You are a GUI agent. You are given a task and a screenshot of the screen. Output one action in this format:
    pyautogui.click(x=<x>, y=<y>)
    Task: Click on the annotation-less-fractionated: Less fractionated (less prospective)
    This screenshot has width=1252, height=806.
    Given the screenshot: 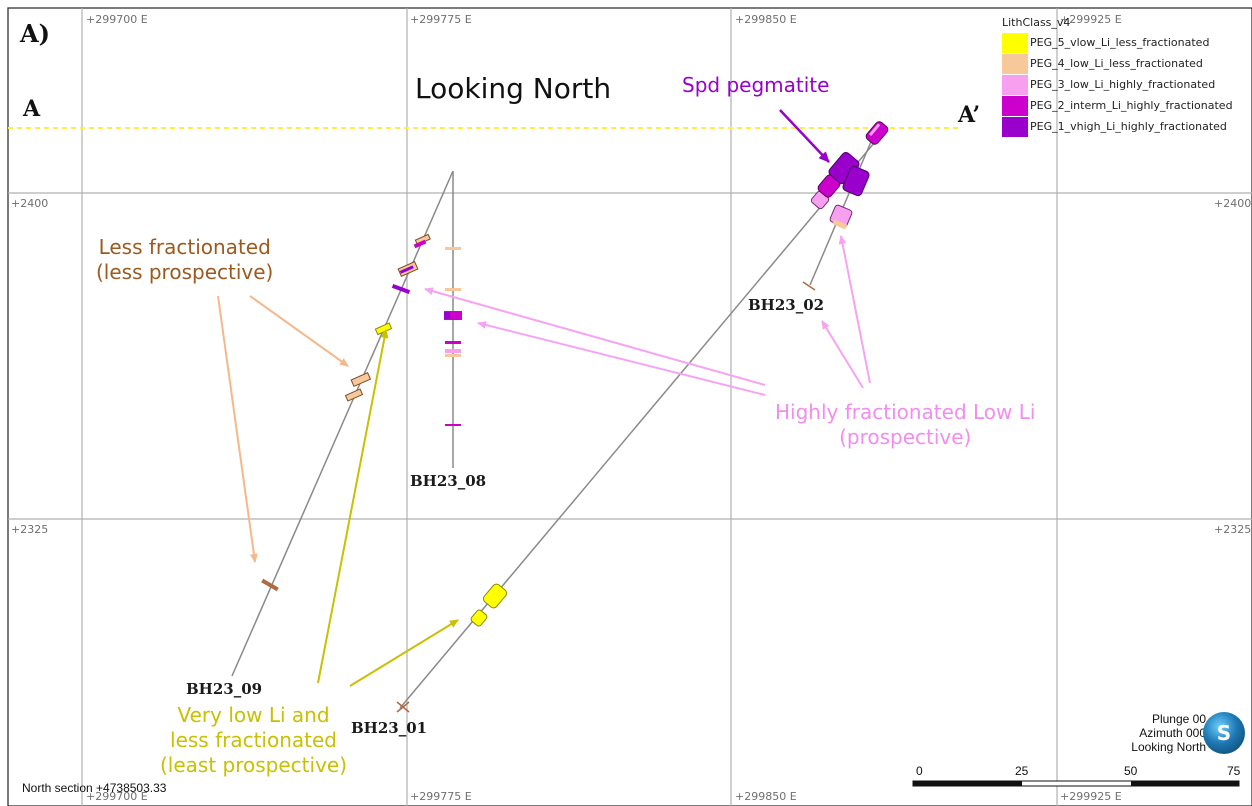 What is the action you would take?
    pyautogui.click(x=185, y=259)
    